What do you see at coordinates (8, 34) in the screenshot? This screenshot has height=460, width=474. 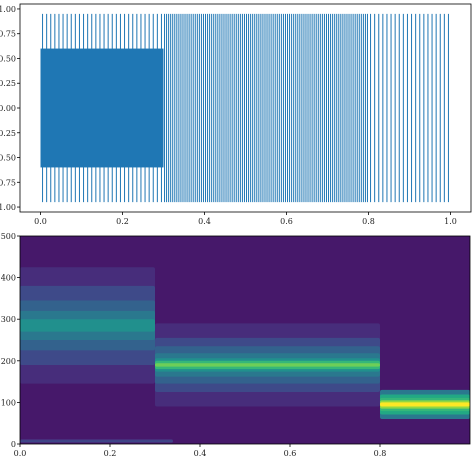 I see `waveform-y-tick-label: 0.75` at bounding box center [8, 34].